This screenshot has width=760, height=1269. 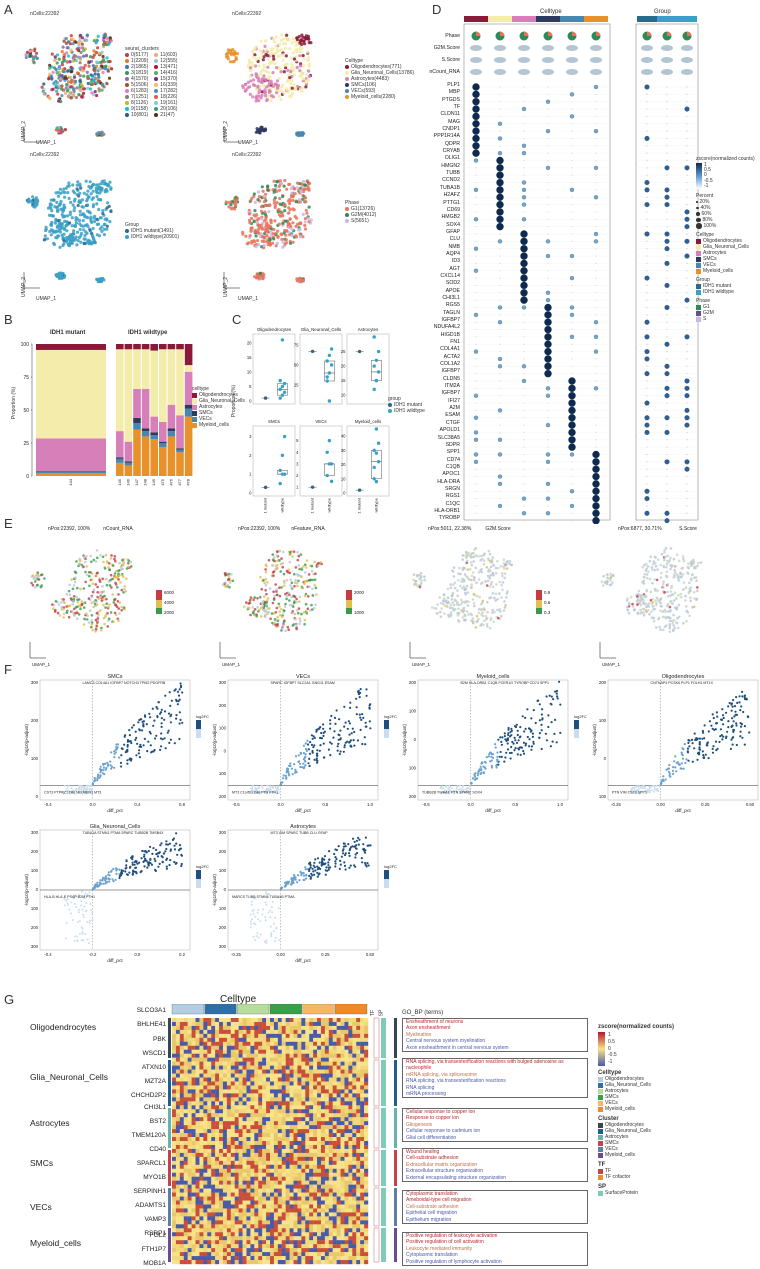 I want to click on d-gene-label: ACTA2, so click(x=451, y=356).